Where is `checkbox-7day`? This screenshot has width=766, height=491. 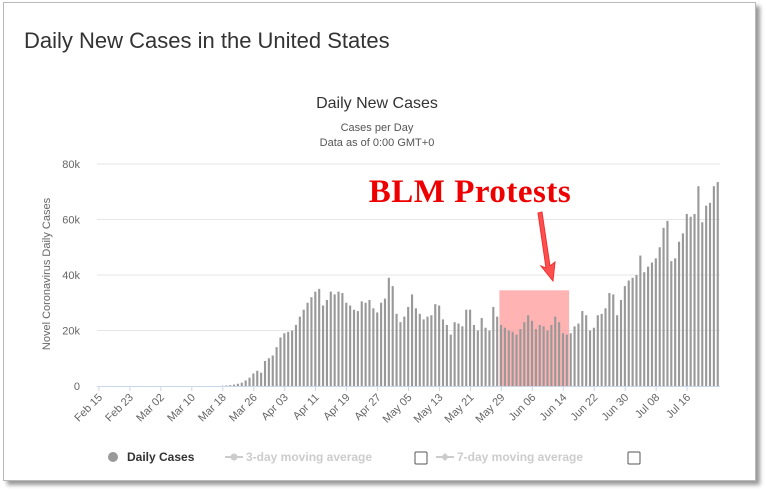 checkbox-7day is located at coordinates (634, 458).